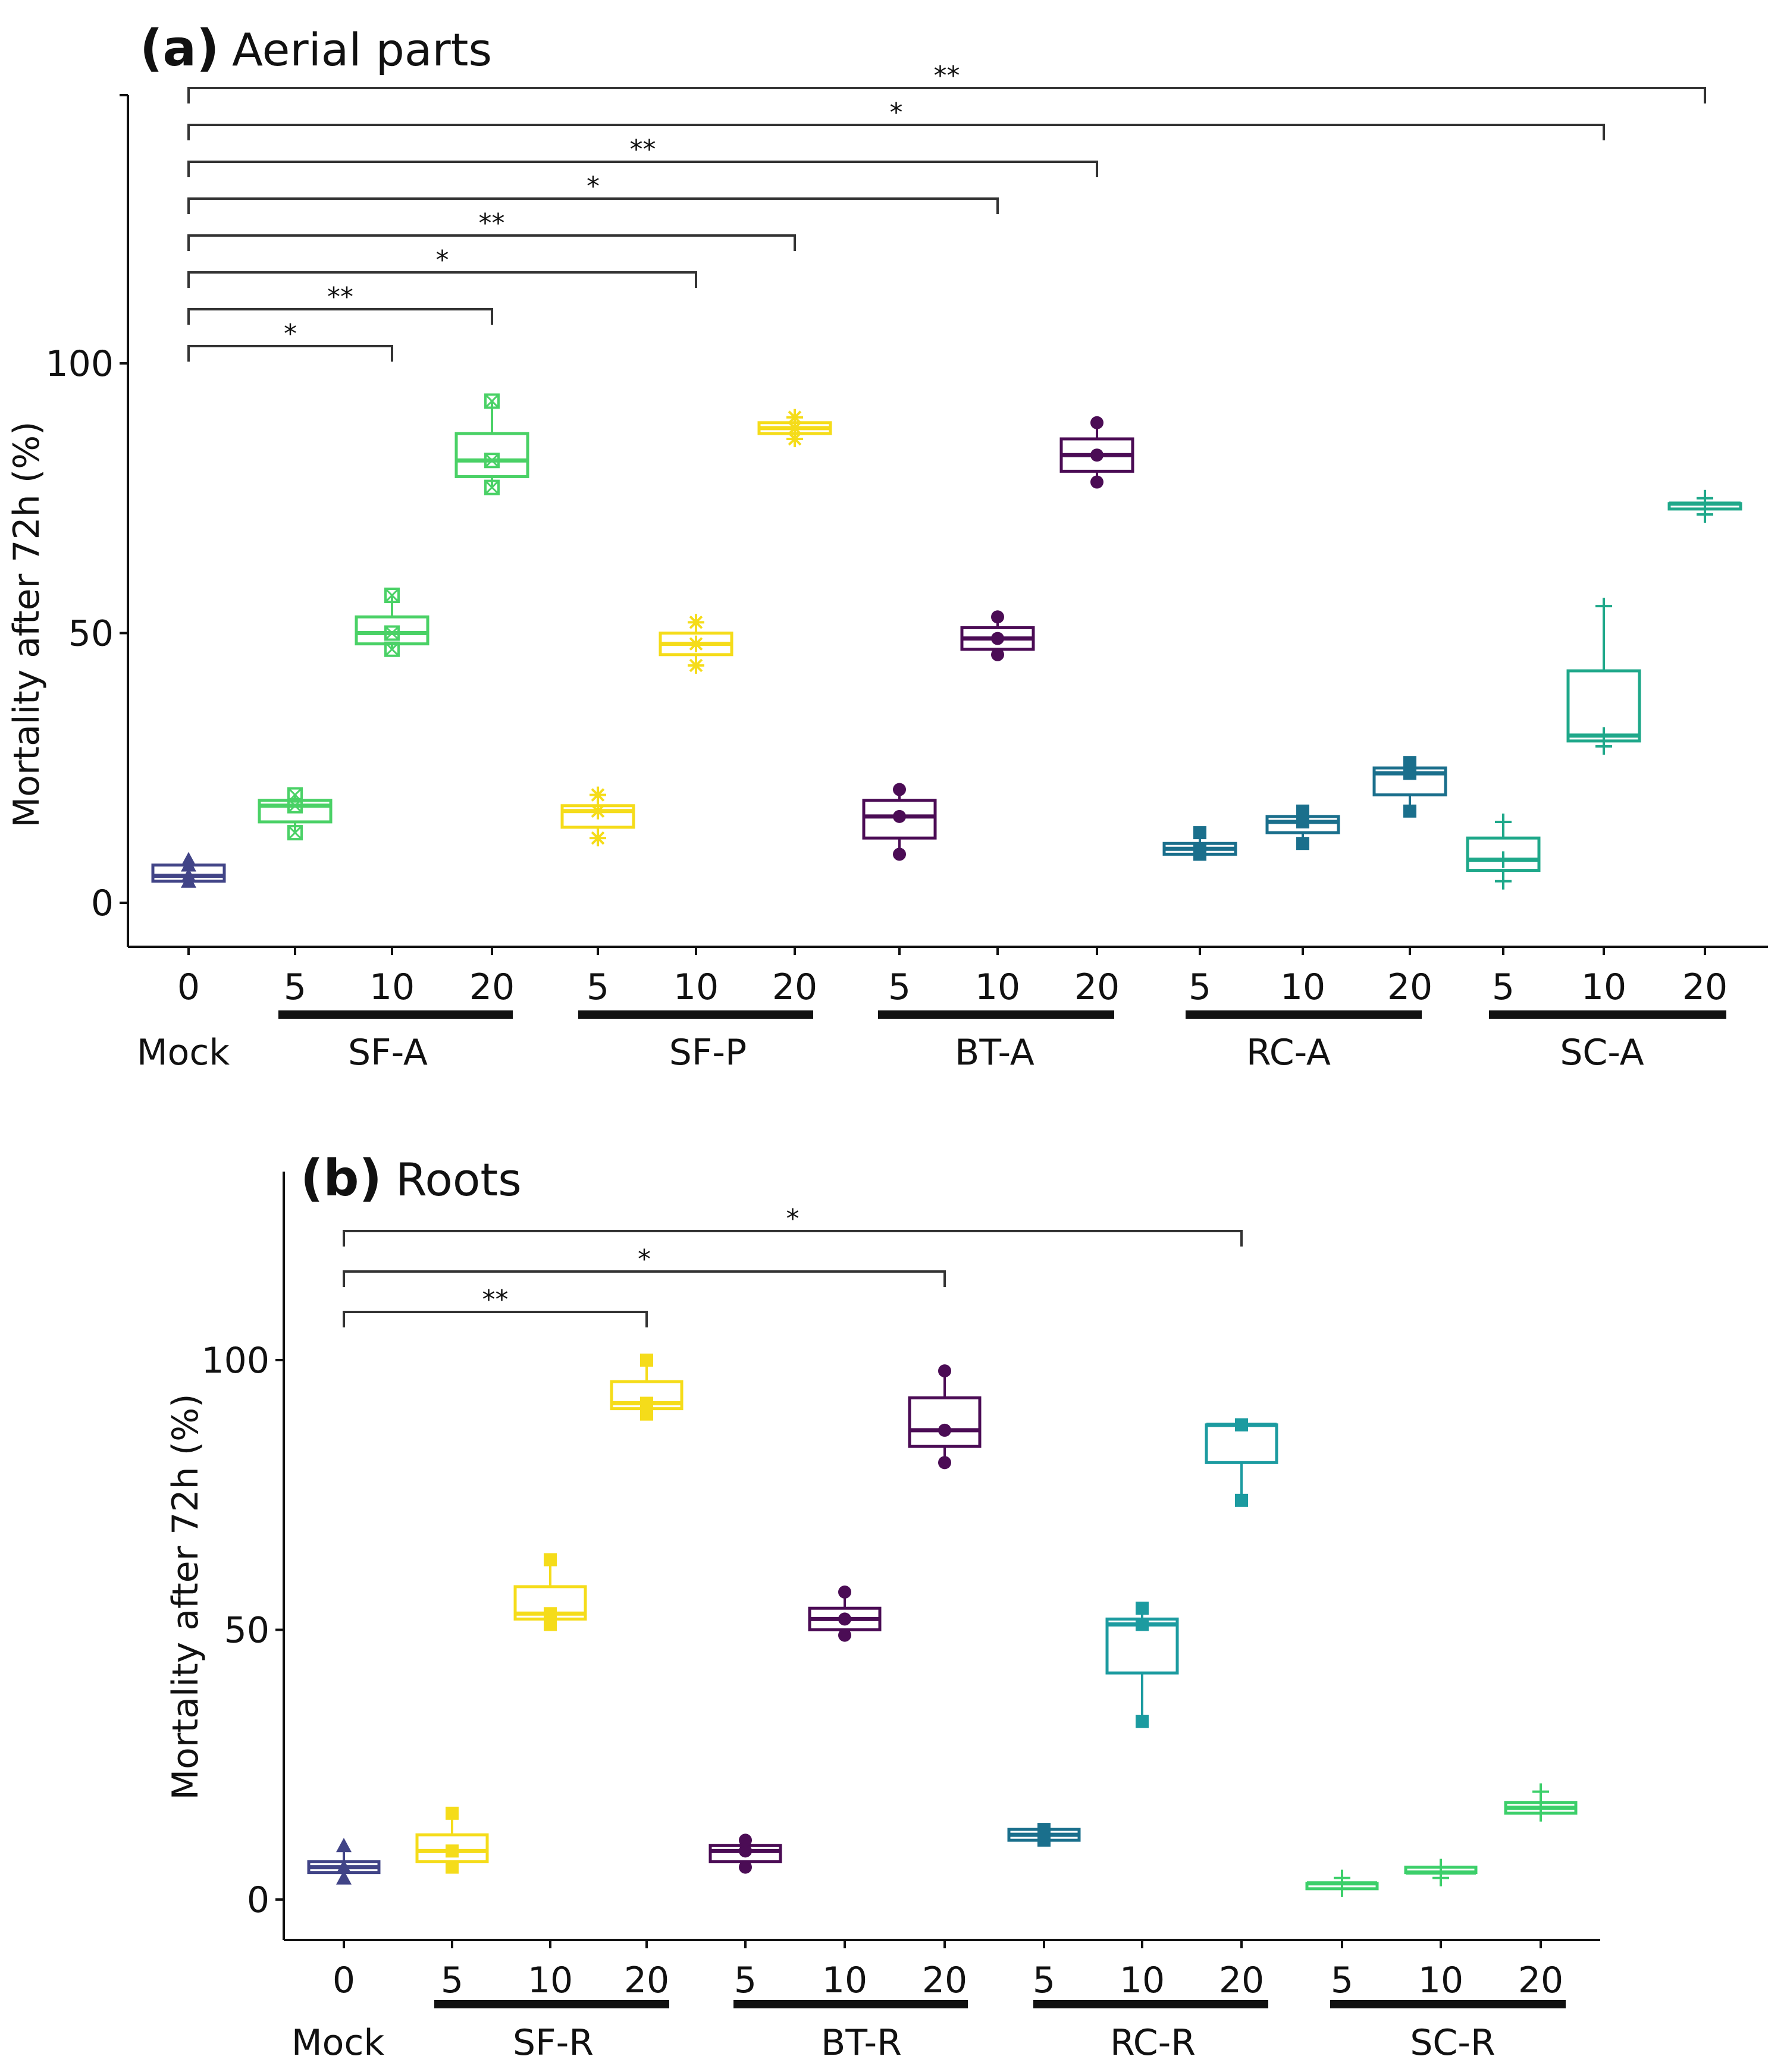 The width and height of the screenshot is (1787, 2072). I want to click on panel-a-group-label: BT-A, so click(995, 1052).